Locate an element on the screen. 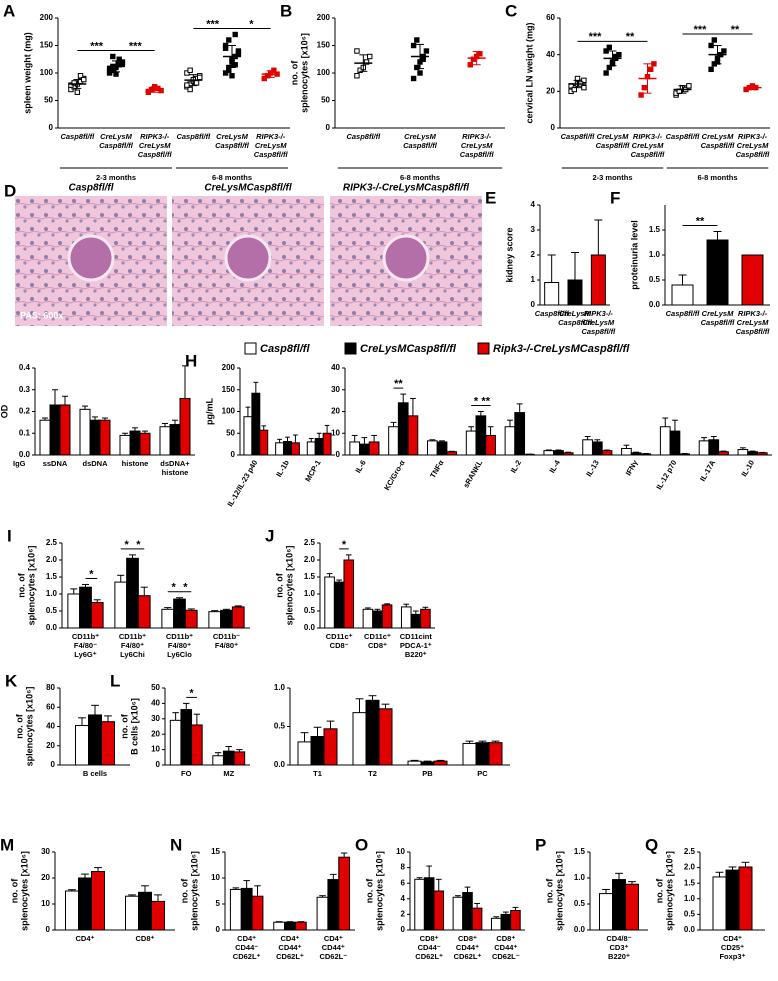 Image resolution: width=778 pixels, height=981 pixels. y-tick-label: 150 is located at coordinates (324, 45).